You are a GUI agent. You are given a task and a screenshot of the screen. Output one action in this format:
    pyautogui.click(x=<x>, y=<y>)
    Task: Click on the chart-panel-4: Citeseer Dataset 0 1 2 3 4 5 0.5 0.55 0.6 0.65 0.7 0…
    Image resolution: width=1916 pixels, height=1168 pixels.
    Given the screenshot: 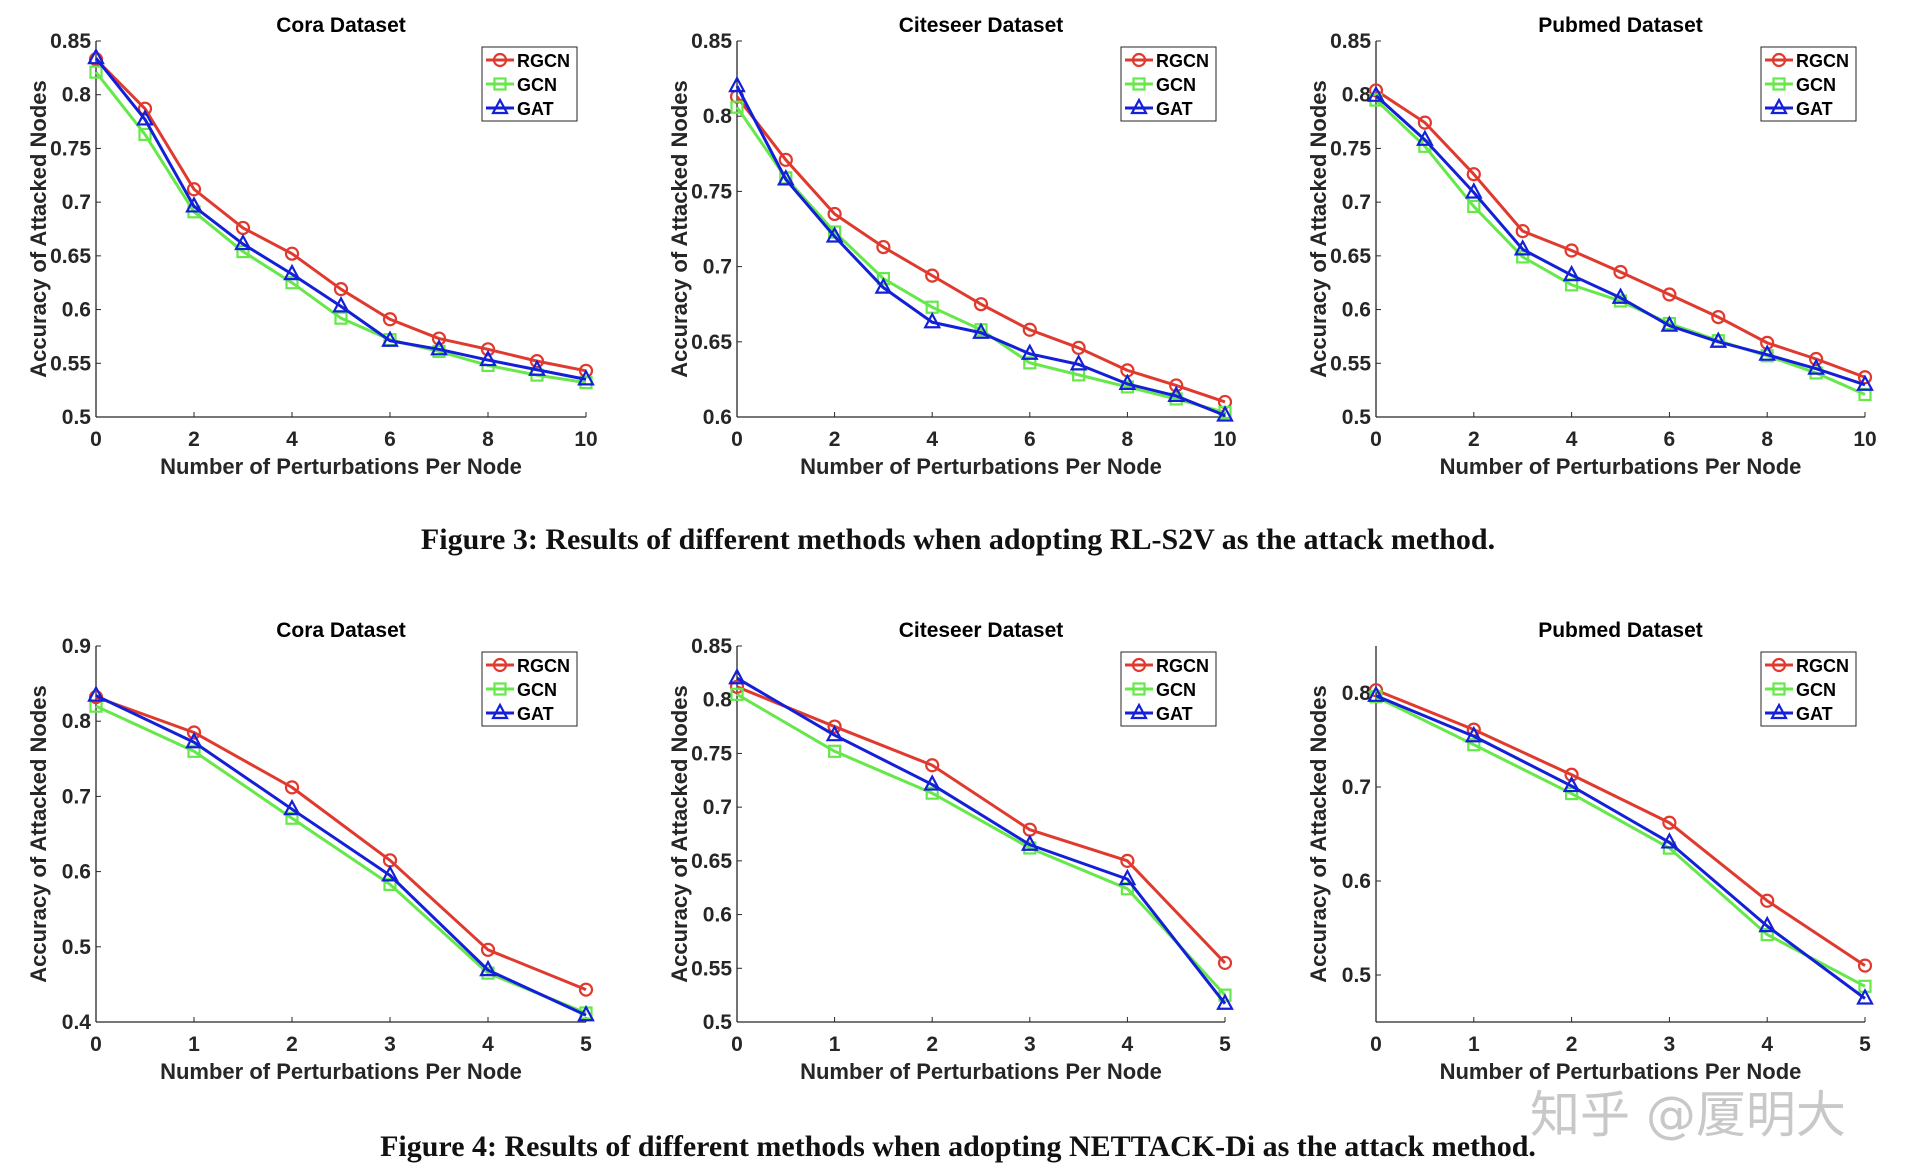 What is the action you would take?
    pyautogui.click(x=950, y=851)
    